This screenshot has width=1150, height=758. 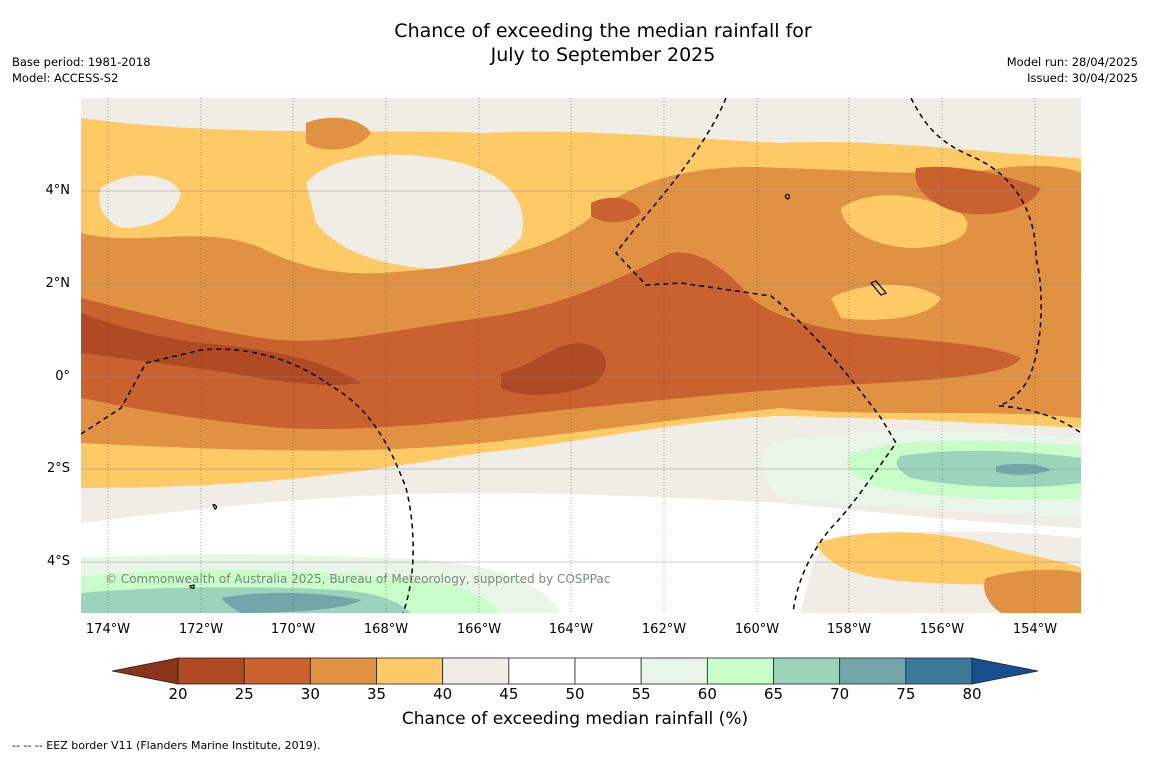 I want to click on colorbar-over-arrow, so click(x=1004, y=671).